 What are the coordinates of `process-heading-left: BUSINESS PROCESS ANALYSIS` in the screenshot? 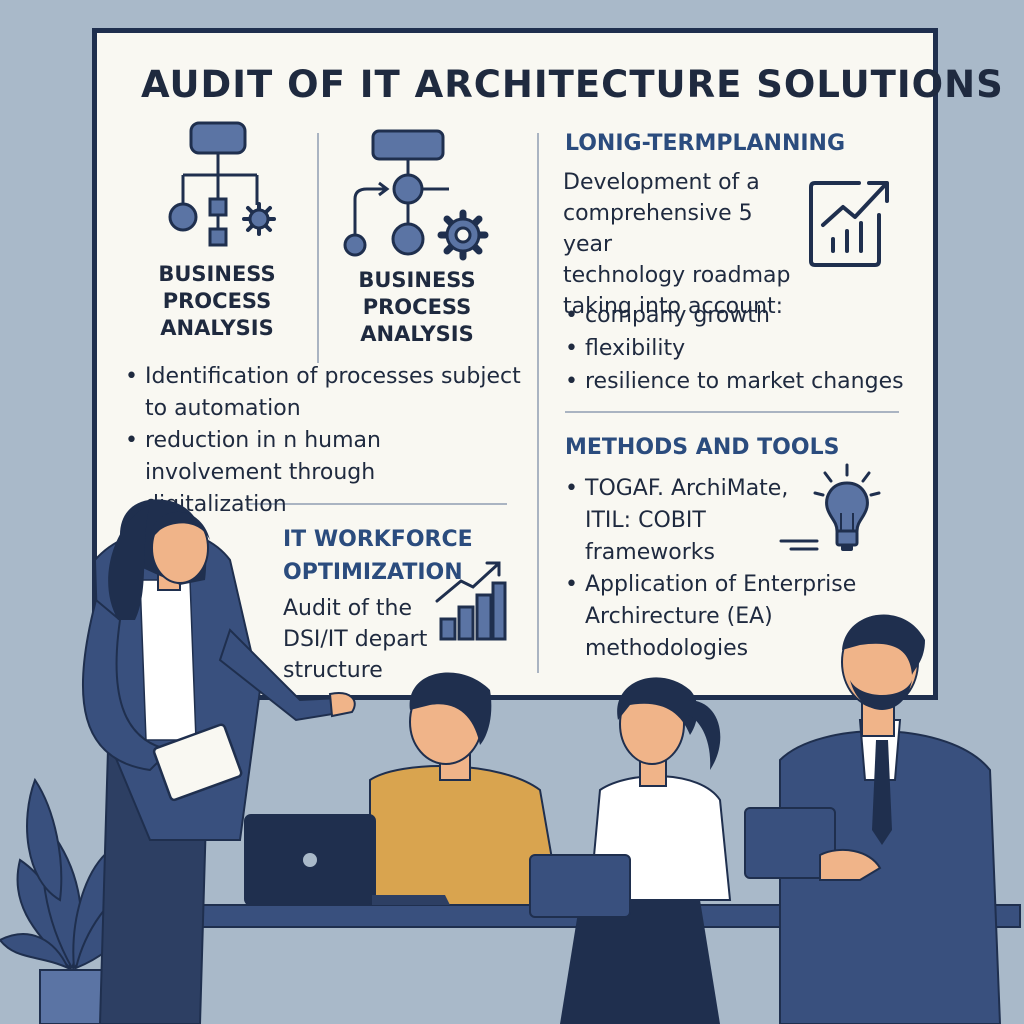 It's located at (217, 301).